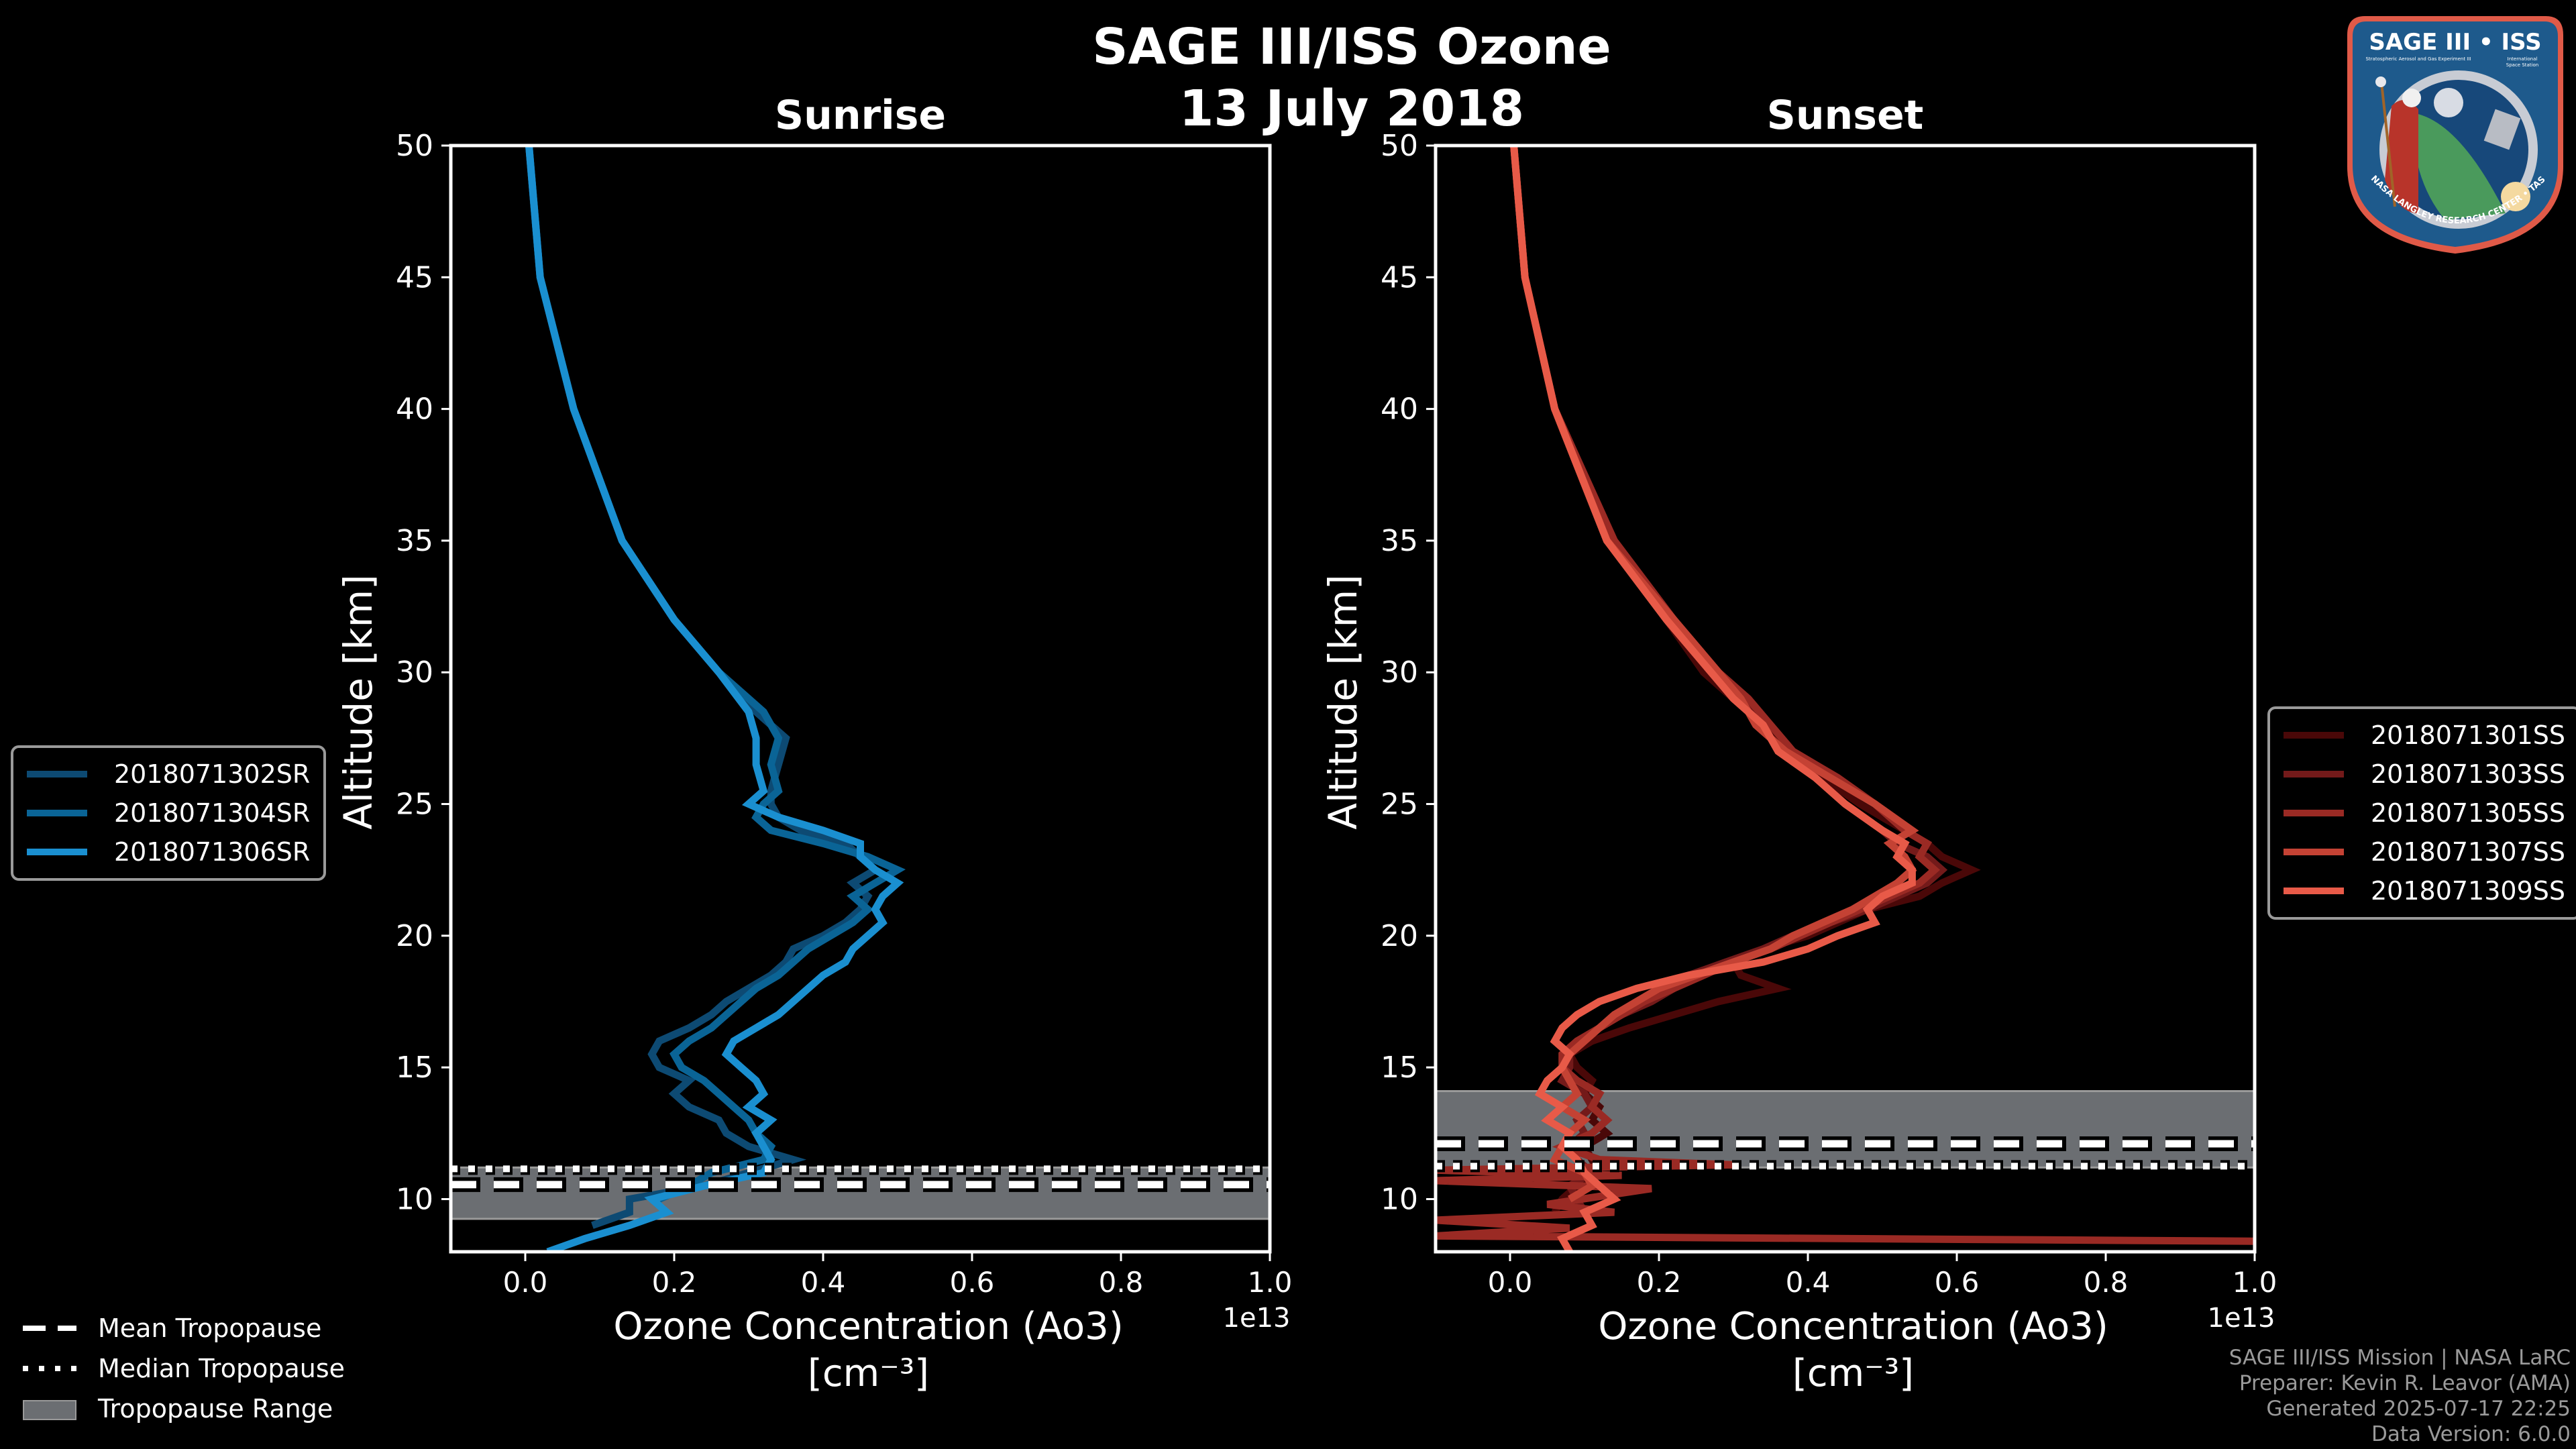 The height and width of the screenshot is (1449, 2576). I want to click on legend-item-2018071307SS: 2018071307SS, so click(2424, 852).